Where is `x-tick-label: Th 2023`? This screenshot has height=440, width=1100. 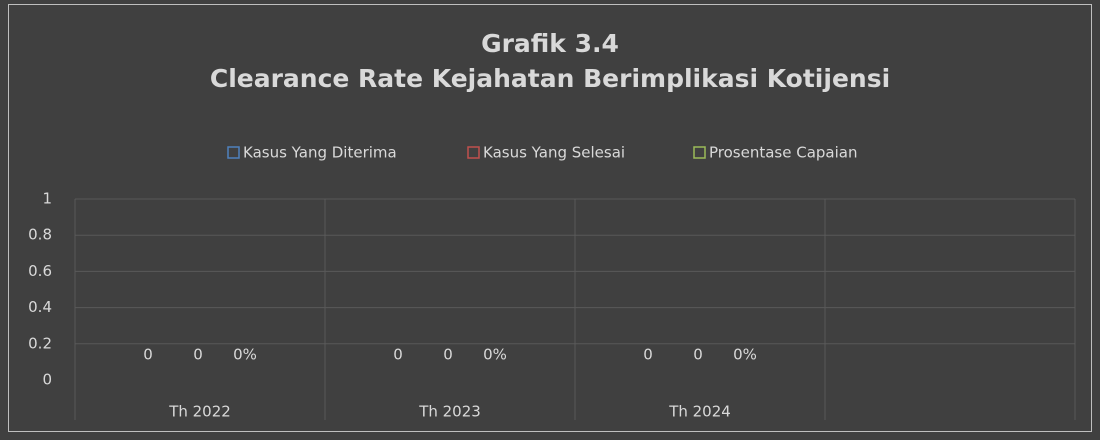 x-tick-label: Th 2023 is located at coordinates (449, 412).